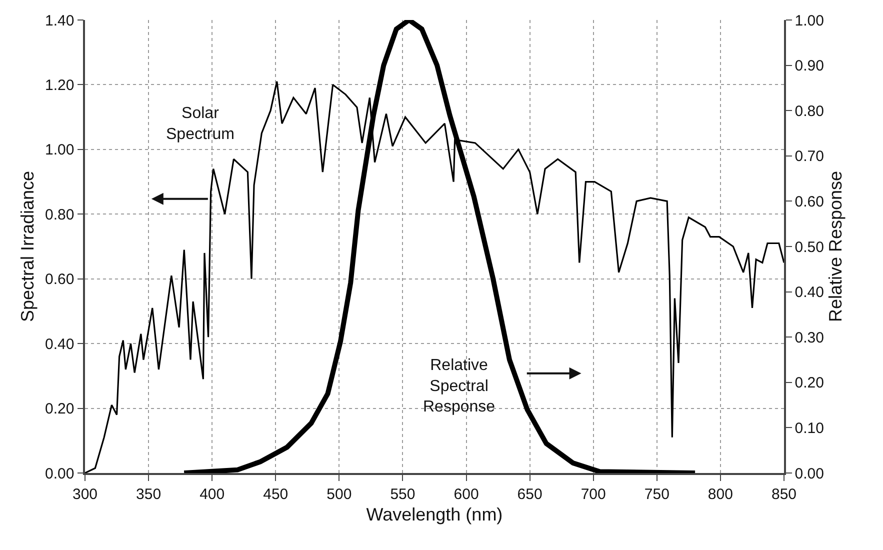 The width and height of the screenshot is (883, 550). What do you see at coordinates (59, 473) in the screenshot?
I see `y-tick-label: 0.00` at bounding box center [59, 473].